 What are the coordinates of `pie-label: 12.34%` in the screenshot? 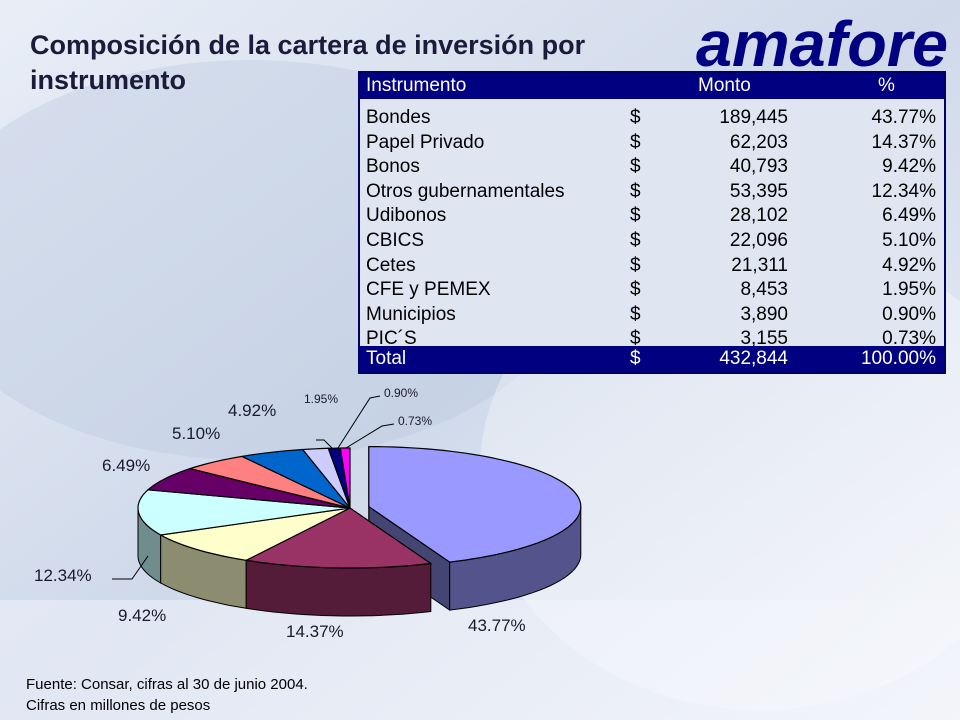 It's located at (63, 575).